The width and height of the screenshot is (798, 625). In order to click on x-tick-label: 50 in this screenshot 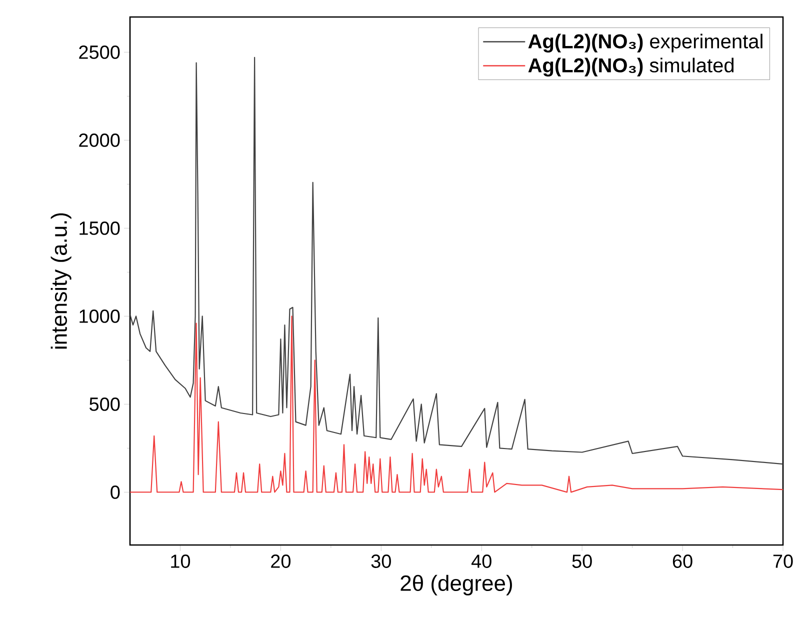, I will do `click(582, 561)`.